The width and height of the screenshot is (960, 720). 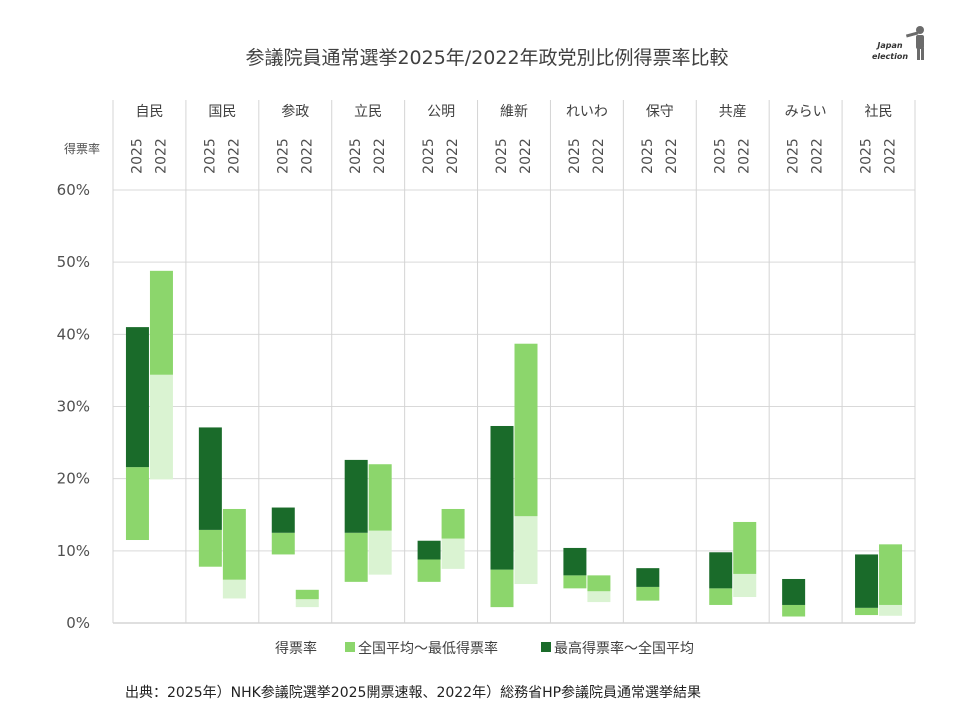 I want to click on party-label: れいわ, so click(x=587, y=112).